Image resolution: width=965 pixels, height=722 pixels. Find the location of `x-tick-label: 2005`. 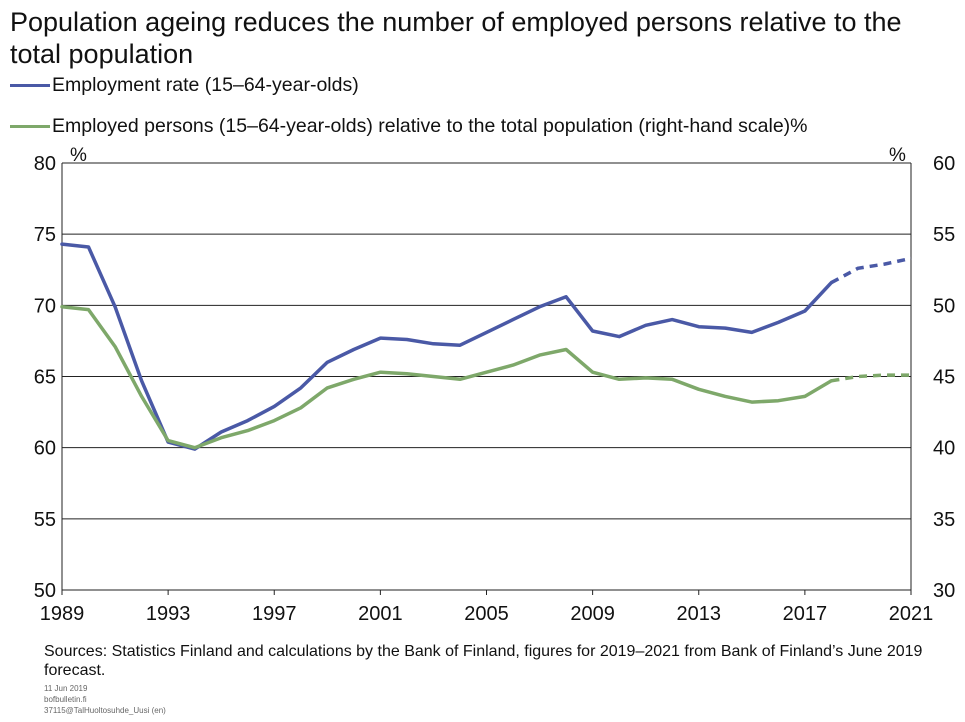

x-tick-label: 2005 is located at coordinates (486, 614).